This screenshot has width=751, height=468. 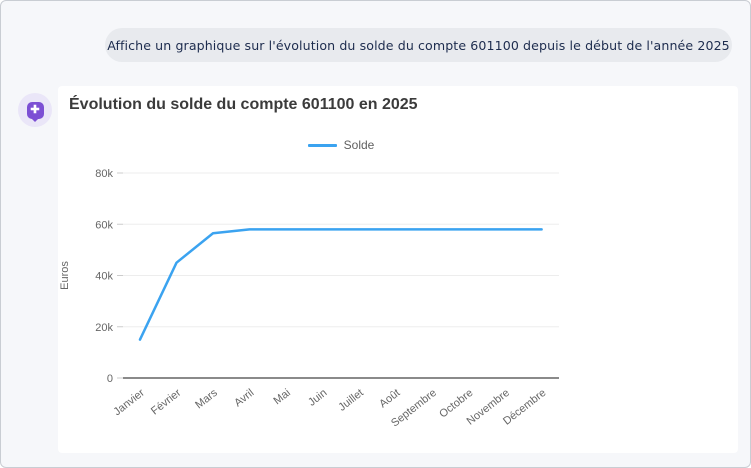 What do you see at coordinates (340, 284) in the screenshot?
I see `solde-series-line` at bounding box center [340, 284].